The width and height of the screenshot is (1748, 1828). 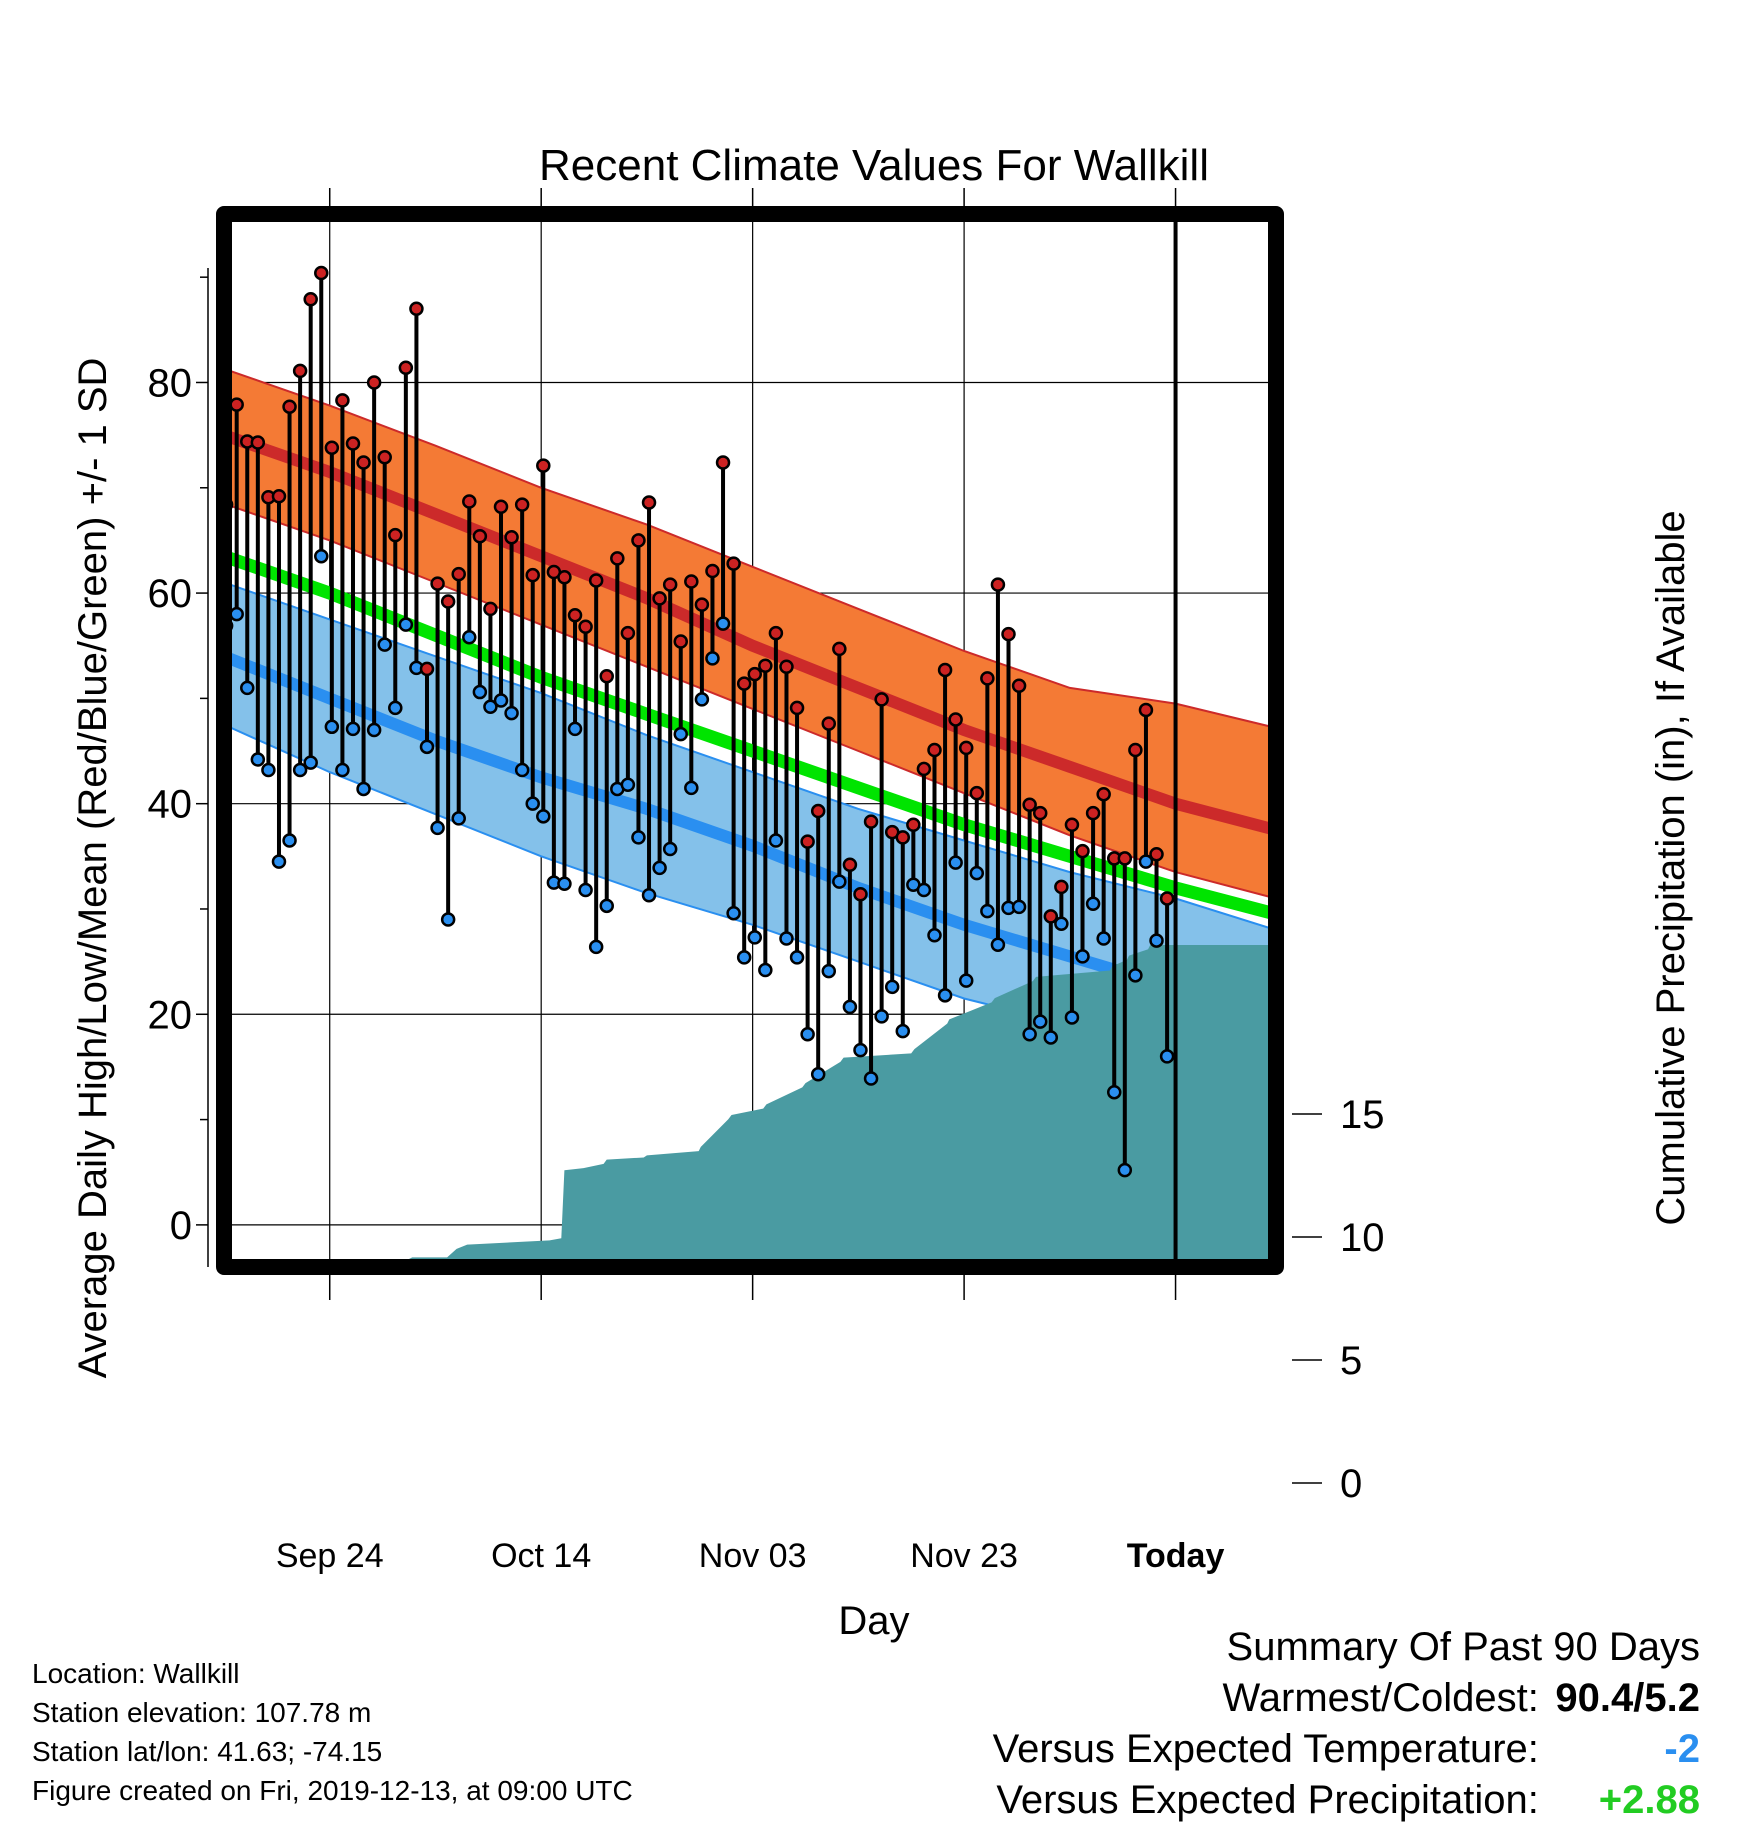 I want to click on temp-vs-expected-label: Versus Expected Temperature:, so click(x=1265, y=1749).